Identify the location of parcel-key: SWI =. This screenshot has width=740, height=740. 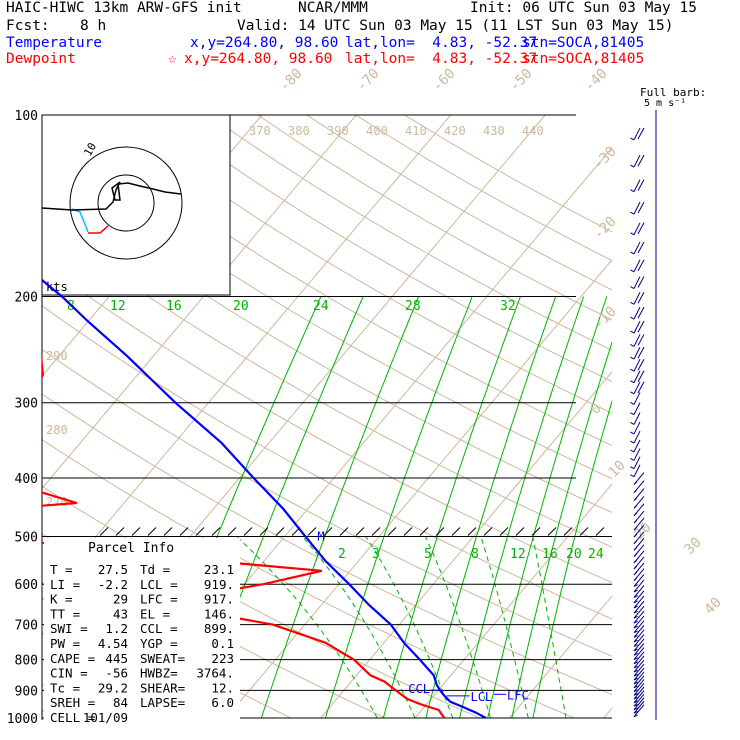
(69, 628).